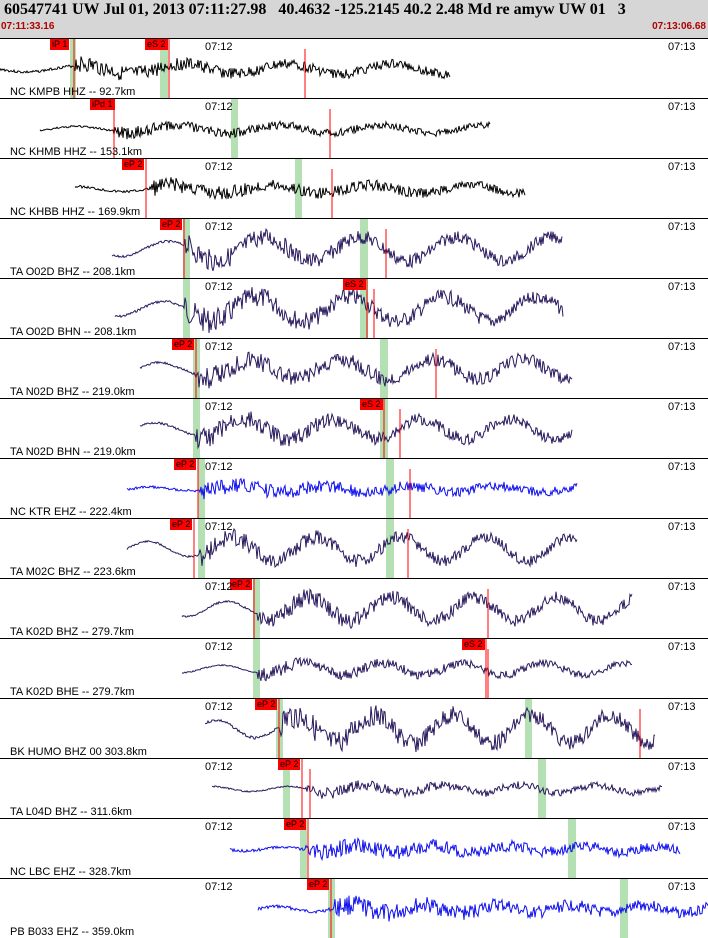 Image resolution: width=708 pixels, height=938 pixels. Describe the element at coordinates (102, 104) in the screenshot. I see `phase-pick-label: iPd 1` at that location.